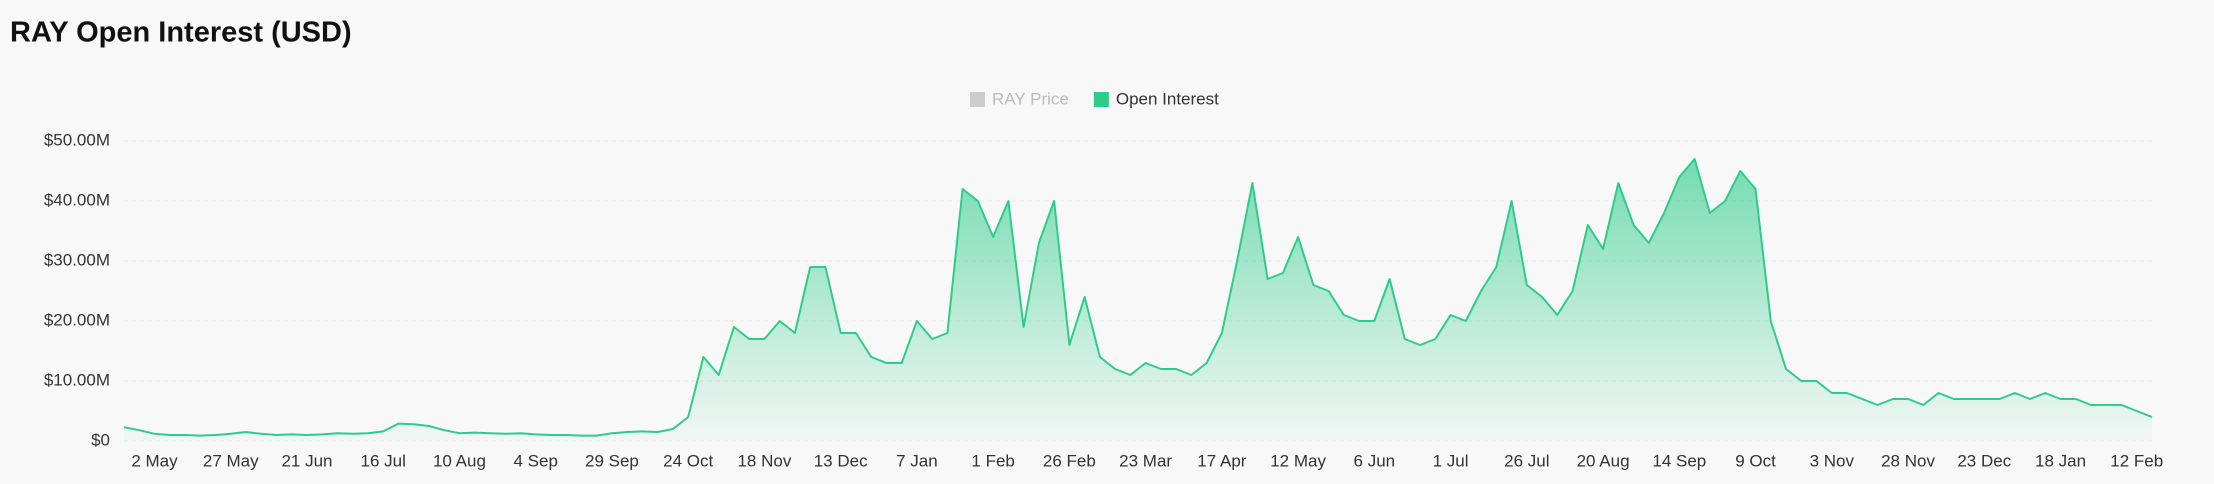 The width and height of the screenshot is (2214, 484). Describe the element at coordinates (154, 460) in the screenshot. I see `x-tick-label: 2 May` at that location.